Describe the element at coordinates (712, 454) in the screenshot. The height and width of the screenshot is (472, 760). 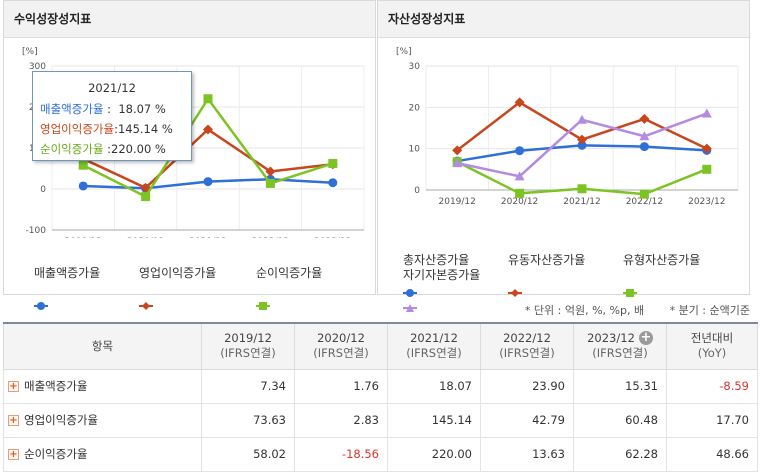
I see `table-cell: 48.66` at that location.